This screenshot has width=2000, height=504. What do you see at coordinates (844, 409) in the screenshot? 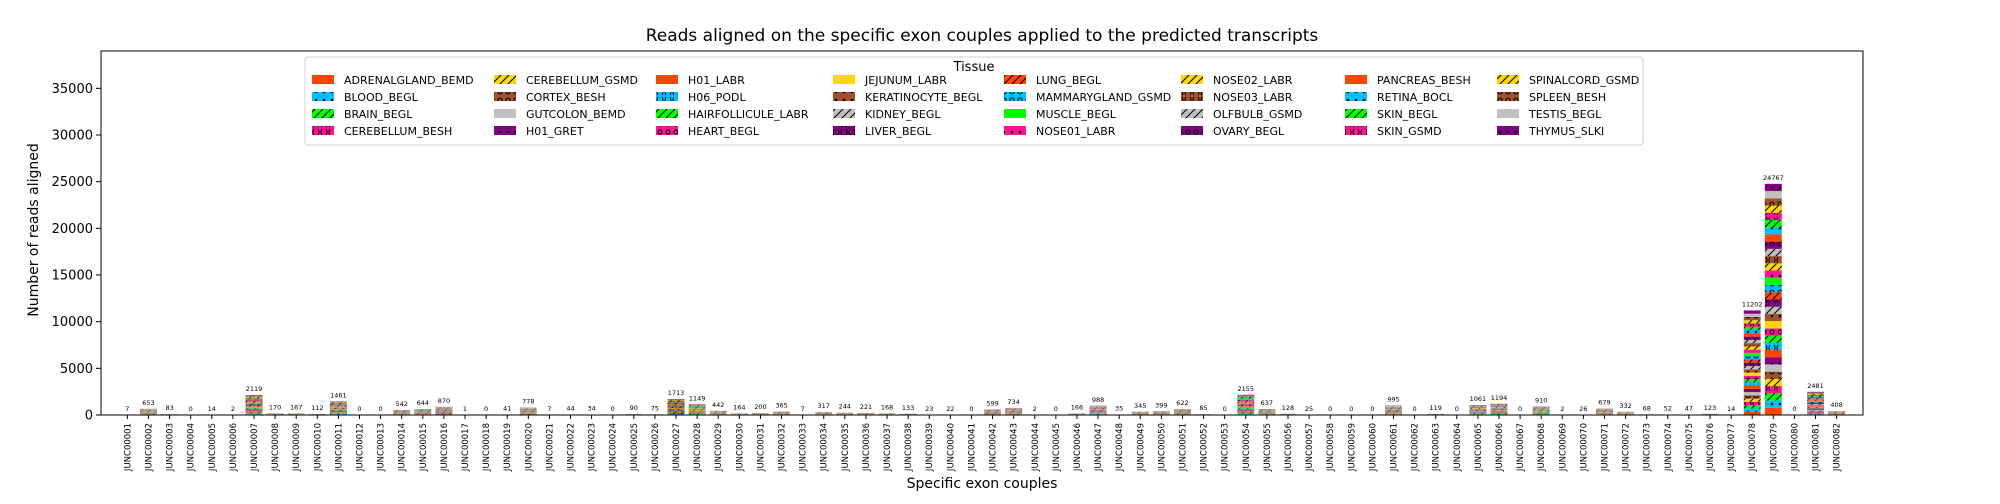
I see `bar-stack-JUNC00035: 244` at bounding box center [844, 409].